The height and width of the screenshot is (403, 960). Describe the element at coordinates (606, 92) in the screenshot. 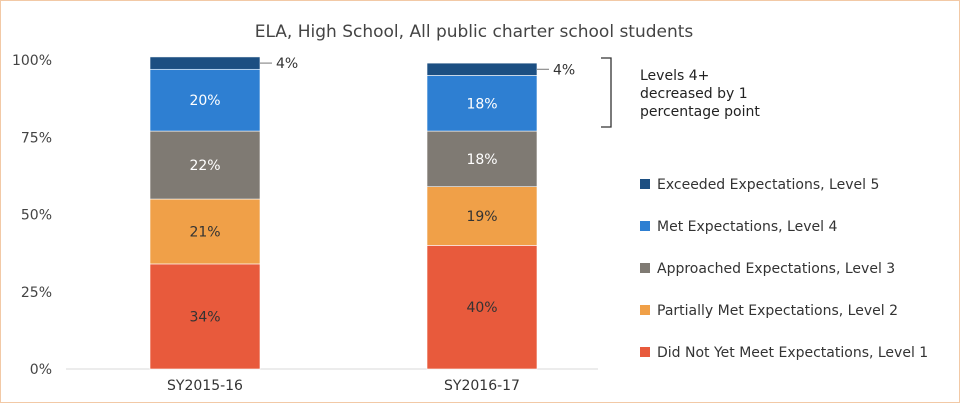

I see `annotation-bracket` at that location.